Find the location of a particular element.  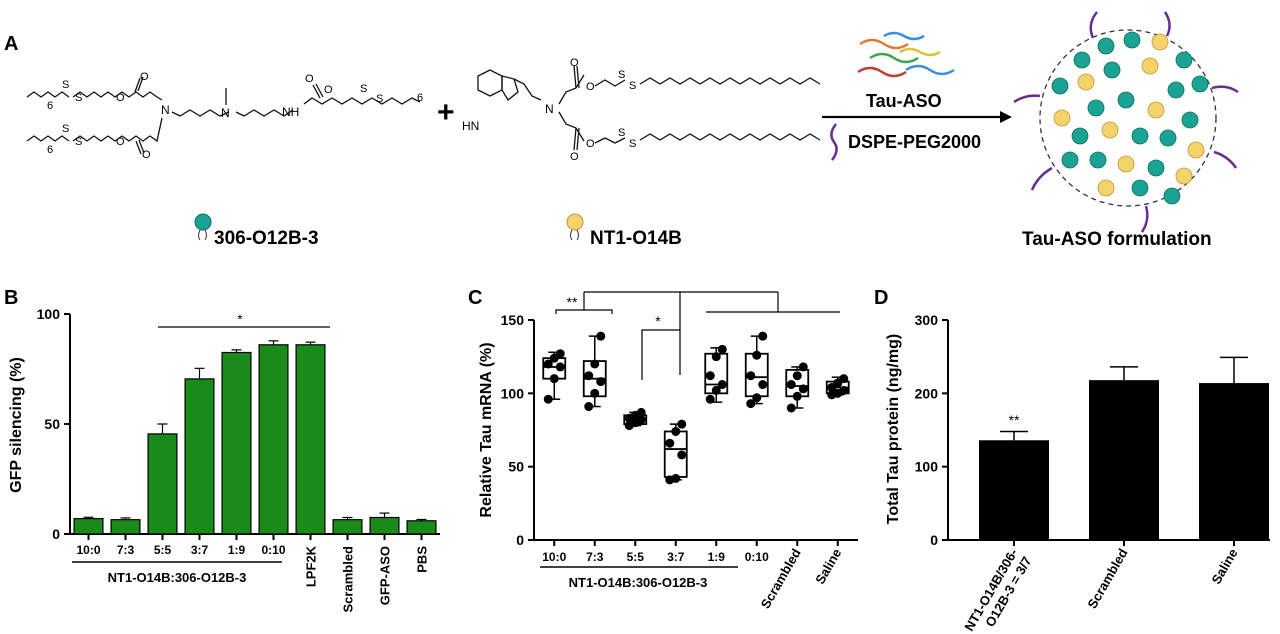

panel-c-xtick-label: Saline is located at coordinates (828, 566).